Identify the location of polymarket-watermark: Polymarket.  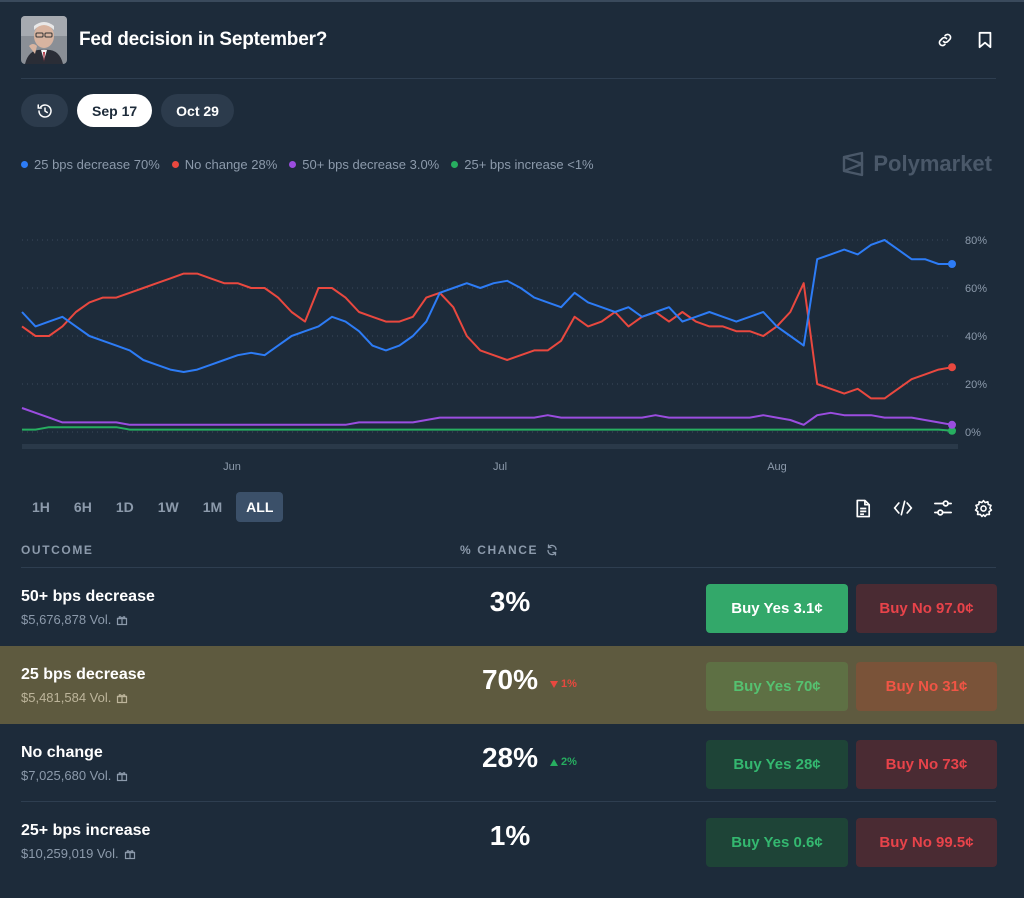
(916, 164).